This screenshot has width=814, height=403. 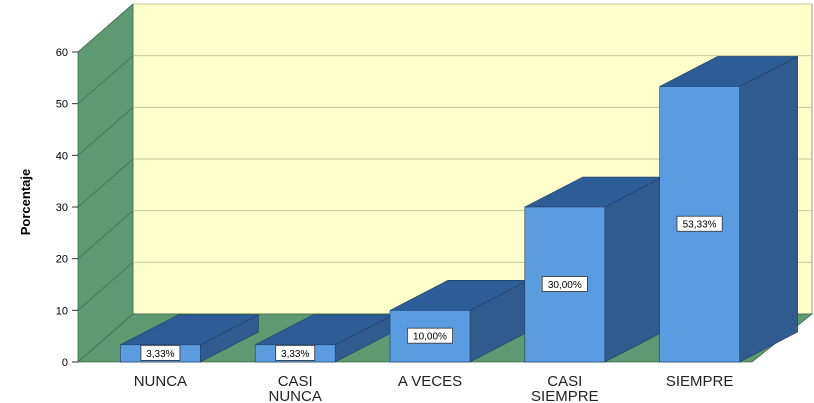 What do you see at coordinates (62, 311) in the screenshot?
I see `y-tick-label: 10` at bounding box center [62, 311].